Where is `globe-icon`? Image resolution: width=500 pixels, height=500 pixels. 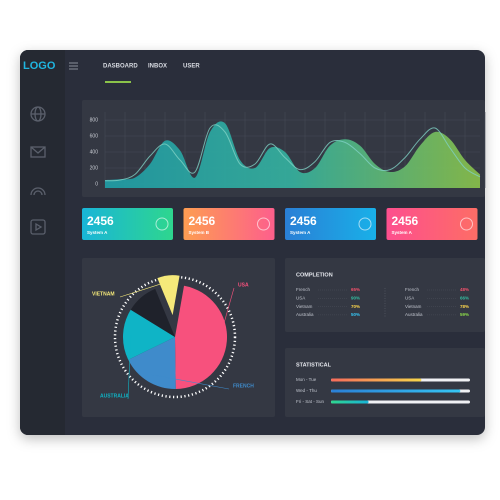 globe-icon is located at coordinates (38, 114).